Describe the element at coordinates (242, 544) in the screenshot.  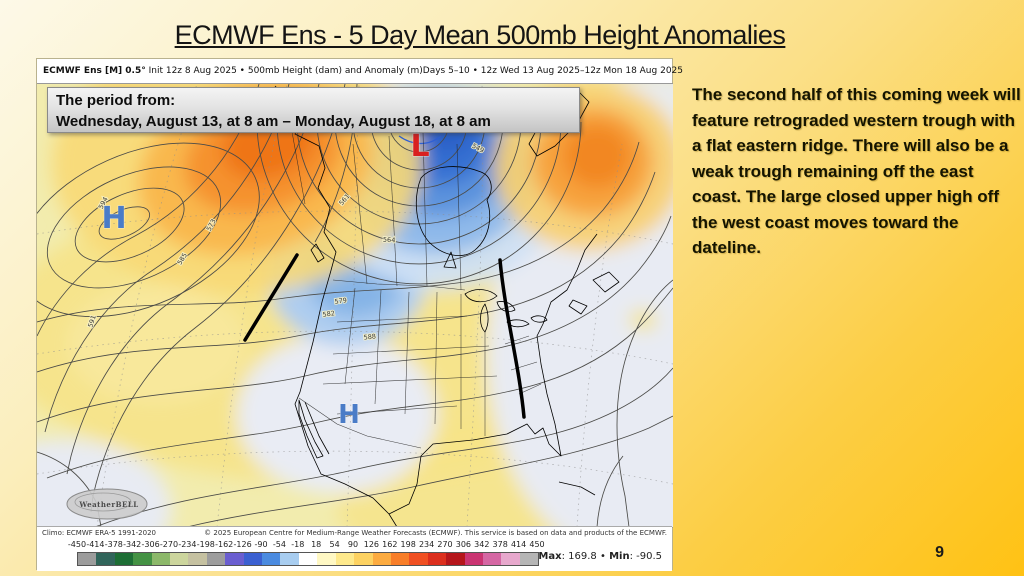
I see `colorbar-tick: -126` at that location.